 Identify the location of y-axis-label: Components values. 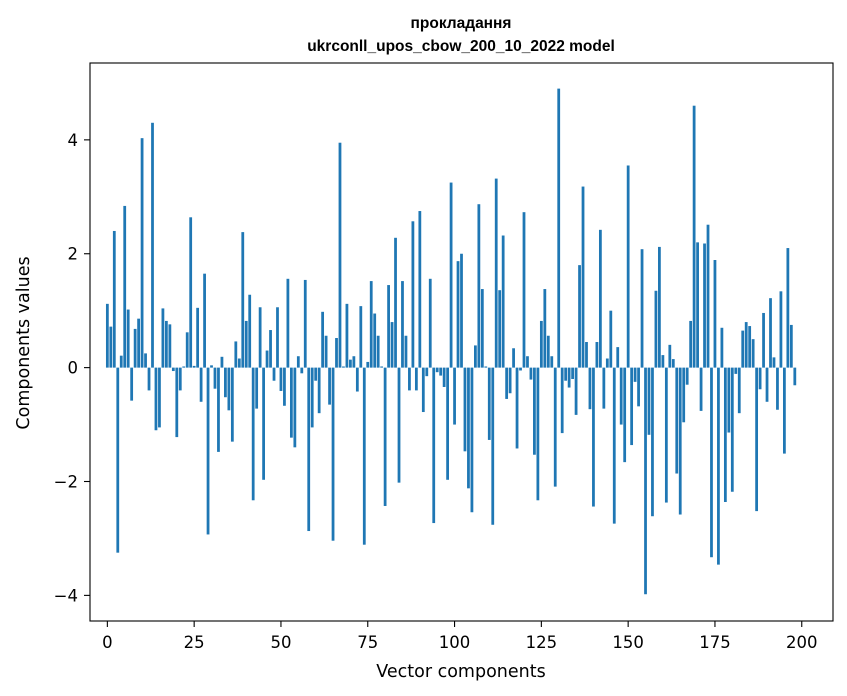
(24, 342).